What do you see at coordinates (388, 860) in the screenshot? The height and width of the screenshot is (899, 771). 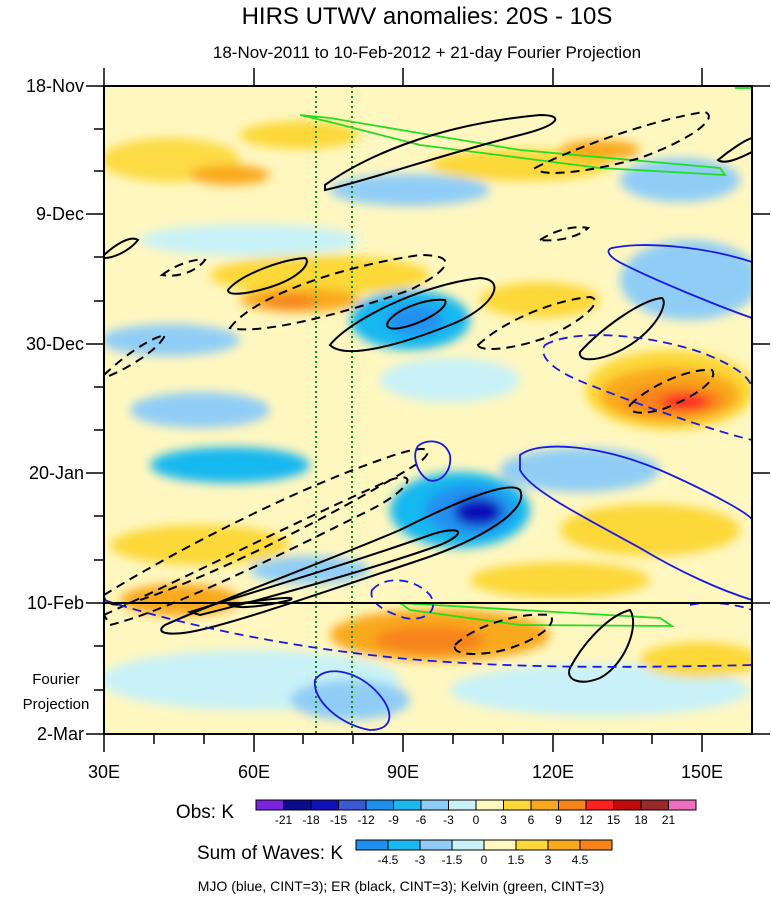 I see `waves-colorbar-level-label: -4.5` at bounding box center [388, 860].